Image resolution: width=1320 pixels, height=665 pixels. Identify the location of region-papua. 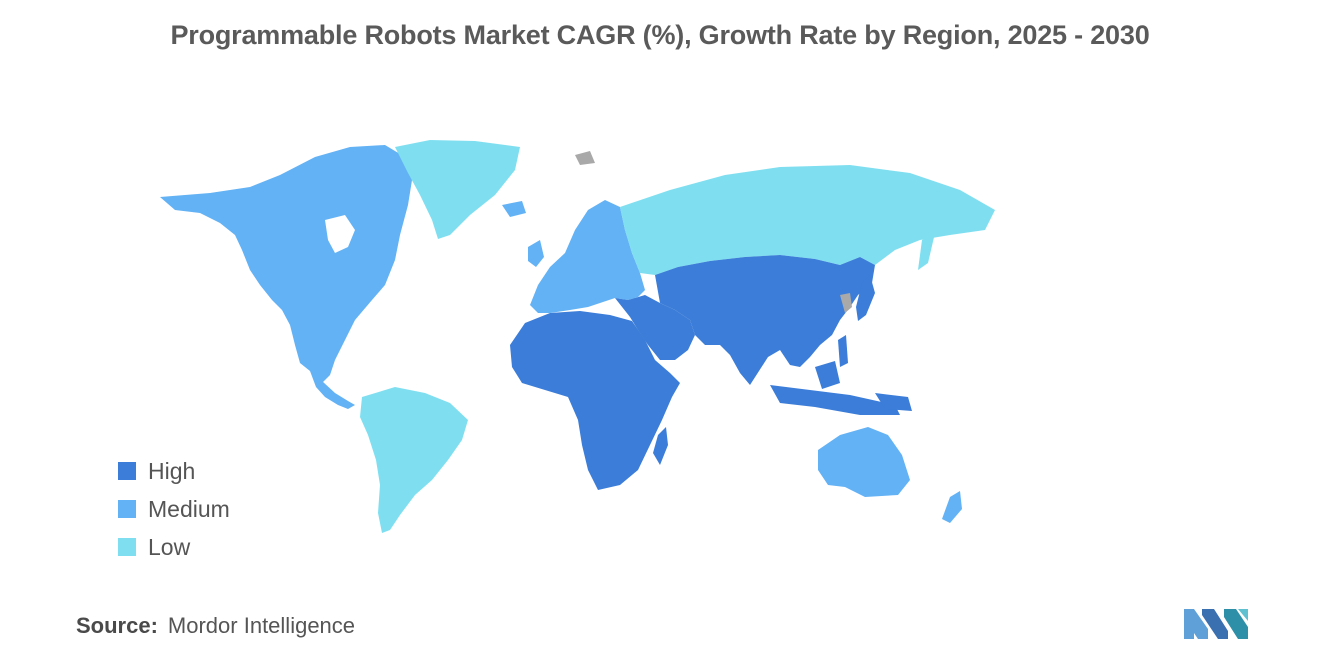
(893, 402).